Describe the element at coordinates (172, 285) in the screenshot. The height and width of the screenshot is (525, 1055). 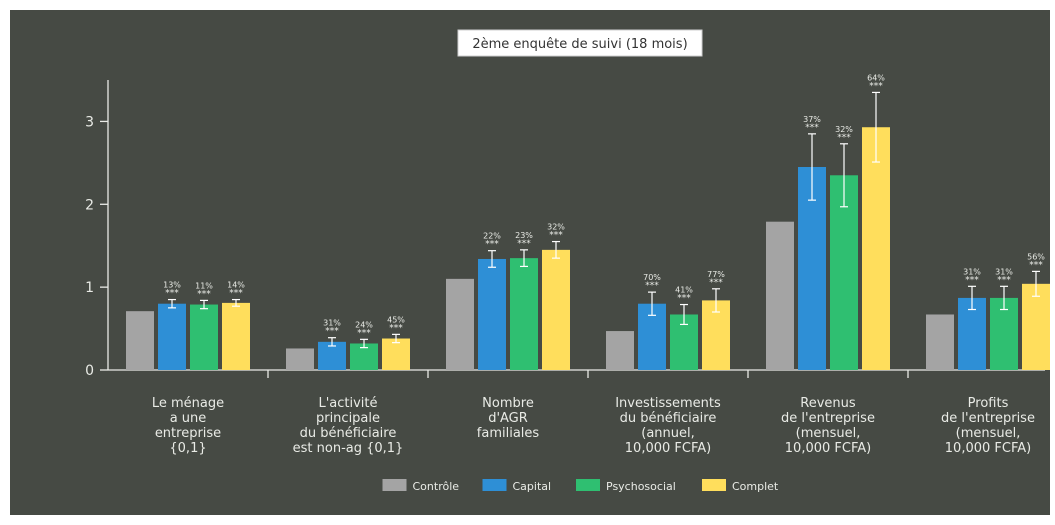
I see `data-label: 13%` at that location.